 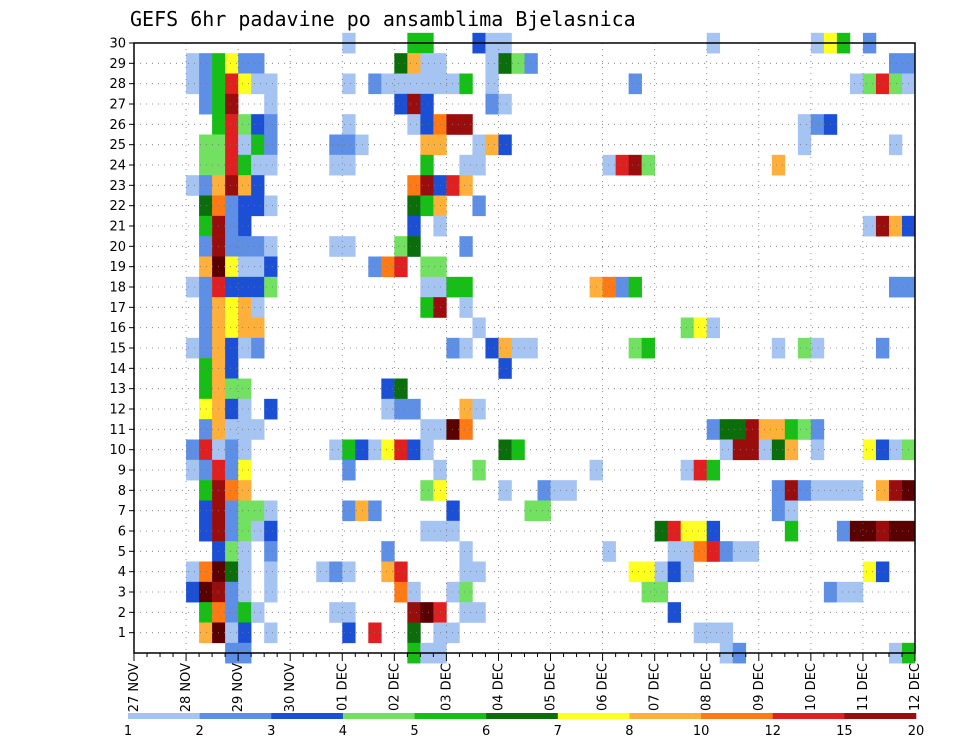 I want to click on y-tick-label: 9, so click(x=122, y=471).